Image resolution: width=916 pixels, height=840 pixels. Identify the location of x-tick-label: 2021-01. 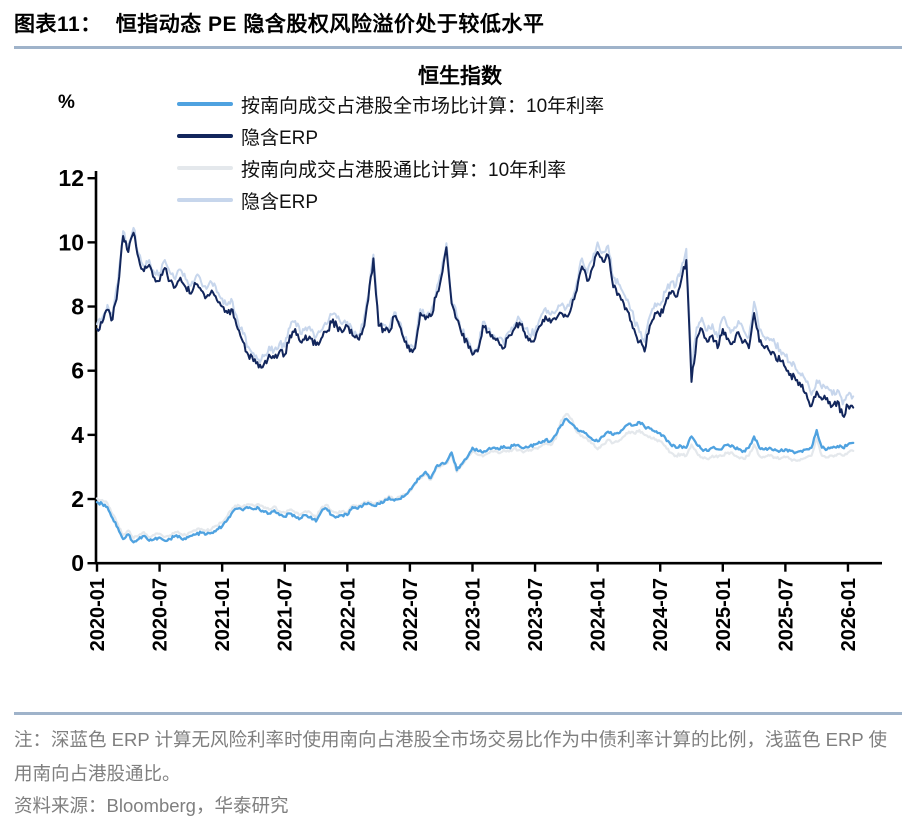
(223, 614).